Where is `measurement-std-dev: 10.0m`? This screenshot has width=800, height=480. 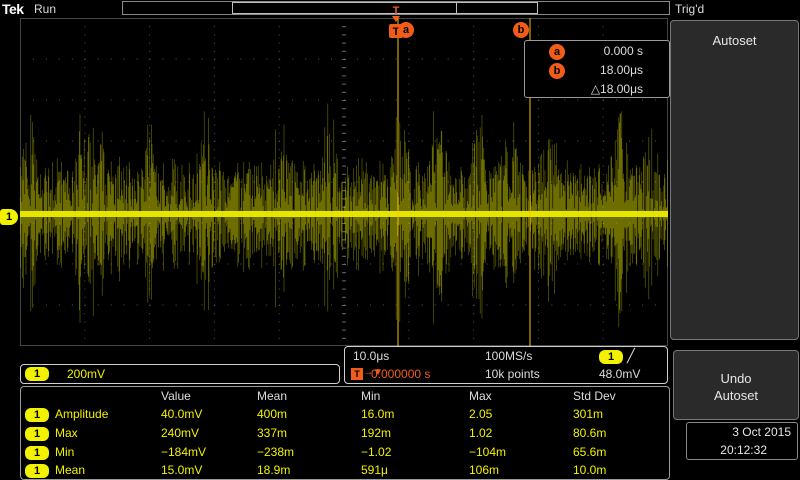 measurement-std-dev: 10.0m is located at coordinates (590, 470).